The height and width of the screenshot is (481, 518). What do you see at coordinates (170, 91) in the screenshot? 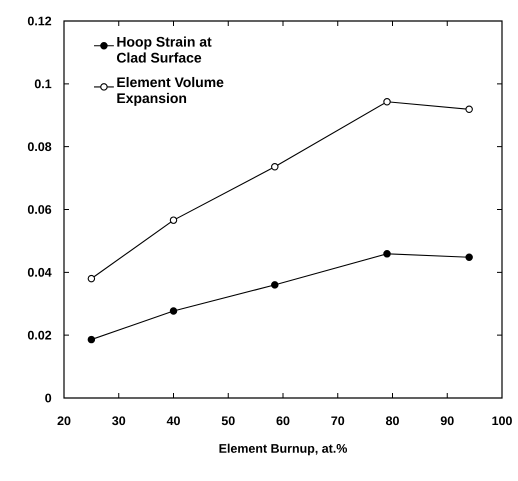
I see `legend-label: Element Volume Expansion` at bounding box center [170, 91].